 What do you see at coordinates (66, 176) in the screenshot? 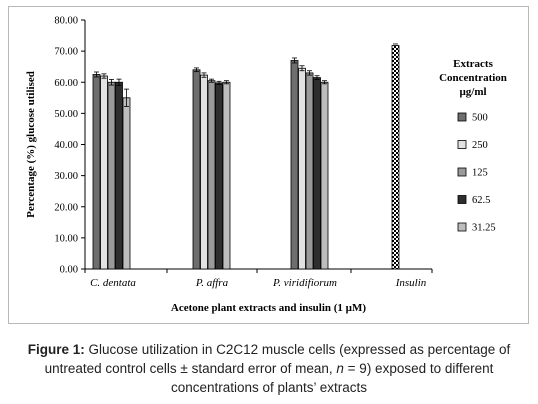
I see `y-tick-label: 30.00` at bounding box center [66, 176].